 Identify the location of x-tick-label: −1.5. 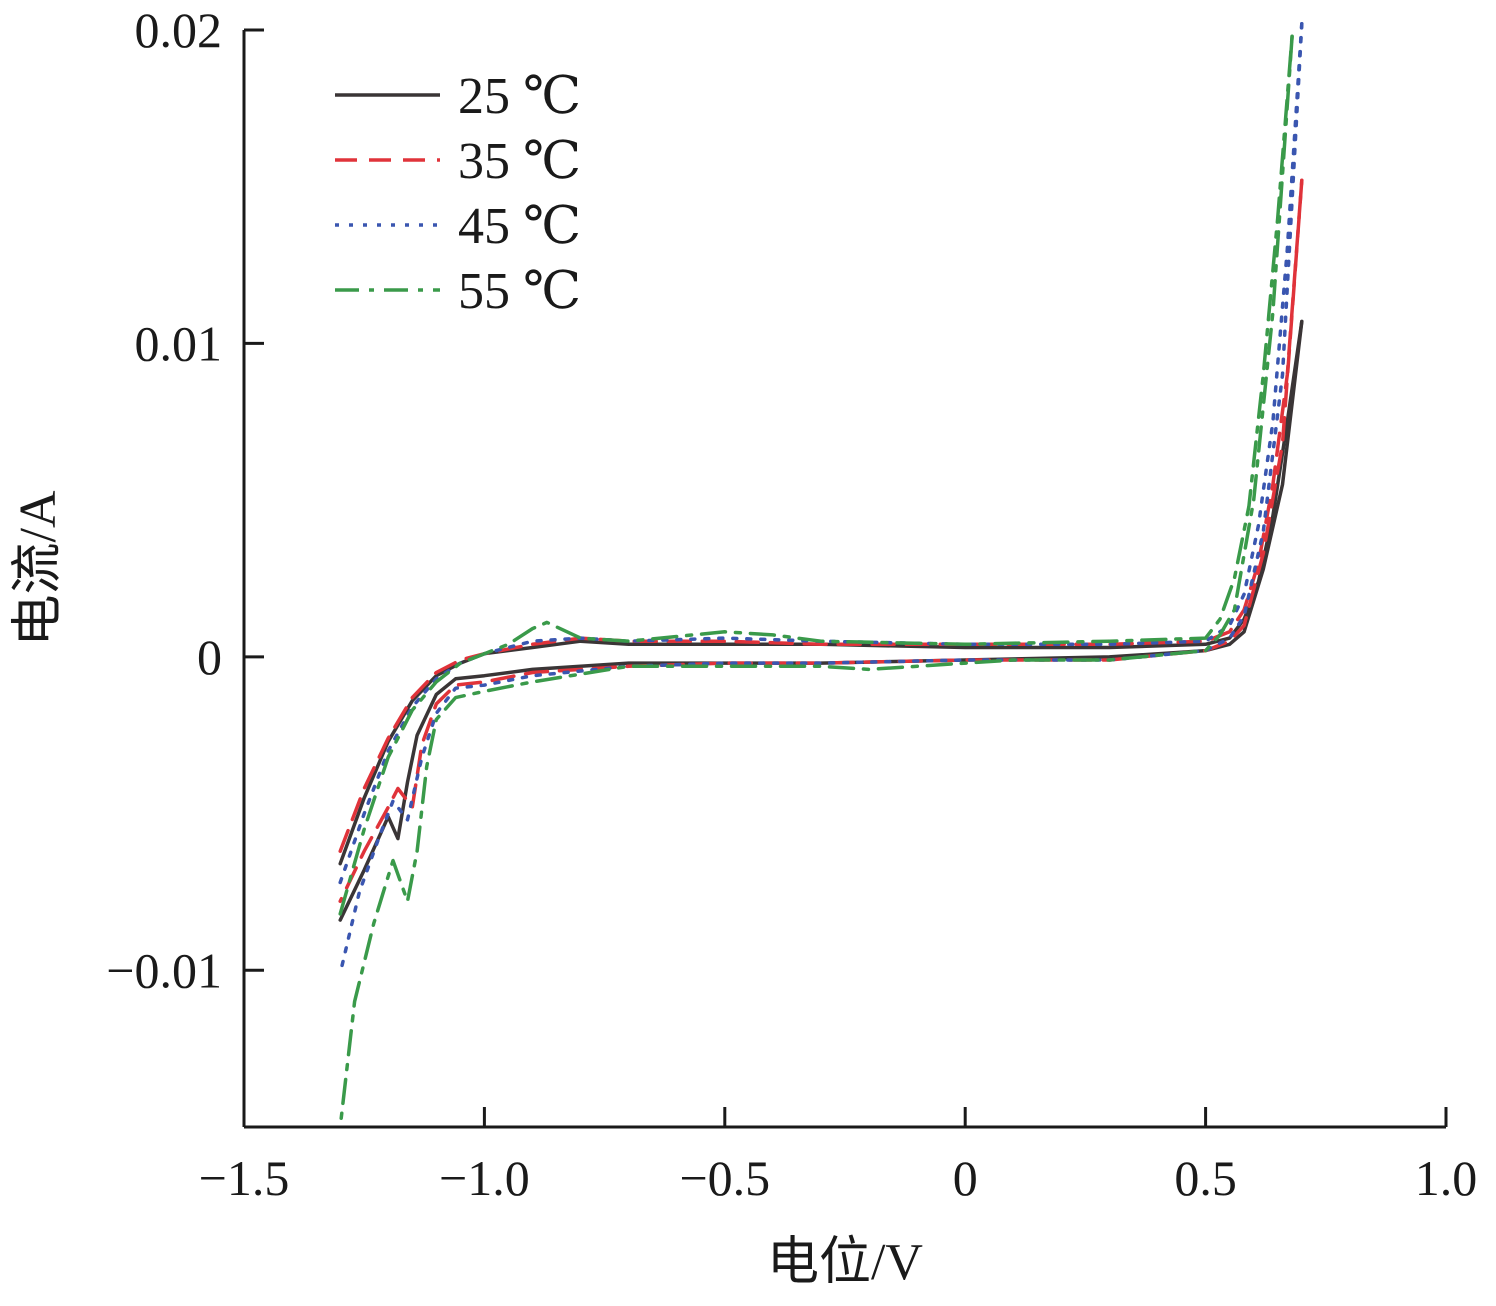
(244, 1178).